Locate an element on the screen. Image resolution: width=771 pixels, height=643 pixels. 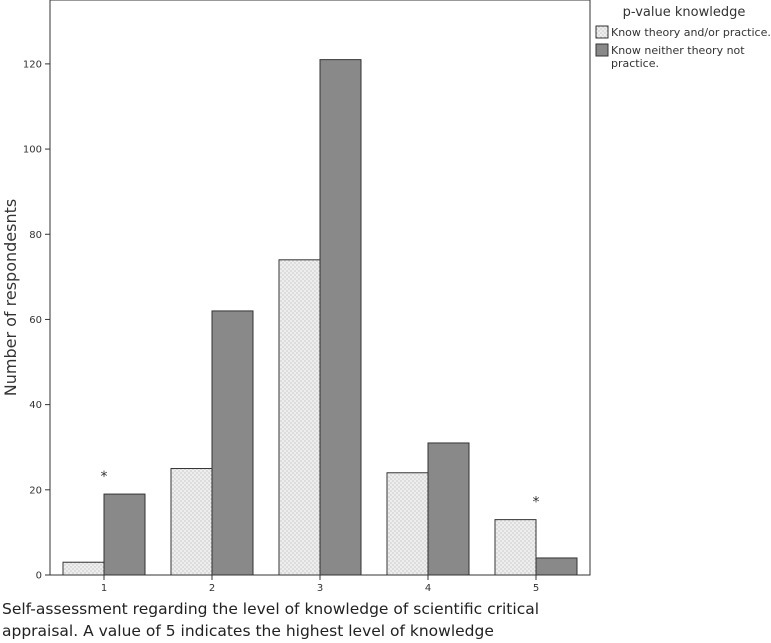
y-axis-title: Number of respondesnts is located at coordinates (10, 297).